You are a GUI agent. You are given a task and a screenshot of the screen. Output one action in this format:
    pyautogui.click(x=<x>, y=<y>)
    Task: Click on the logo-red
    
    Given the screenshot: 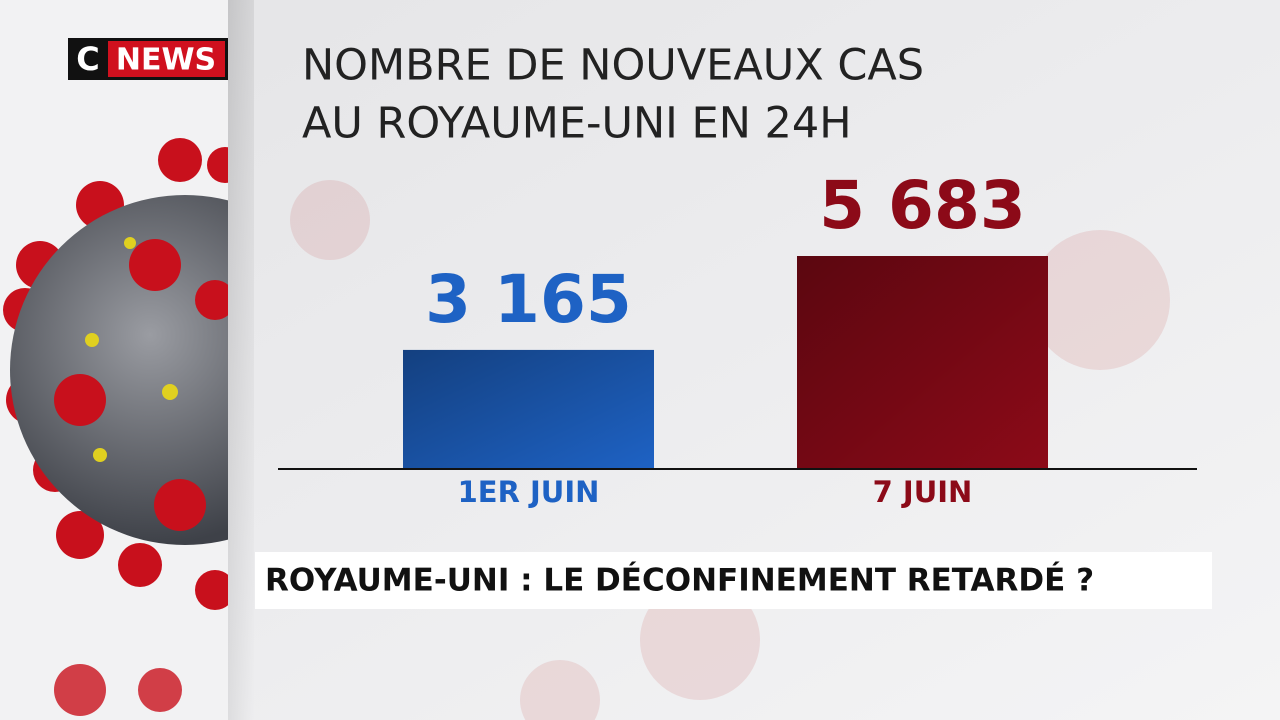 What is the action you would take?
    pyautogui.click(x=166, y=59)
    